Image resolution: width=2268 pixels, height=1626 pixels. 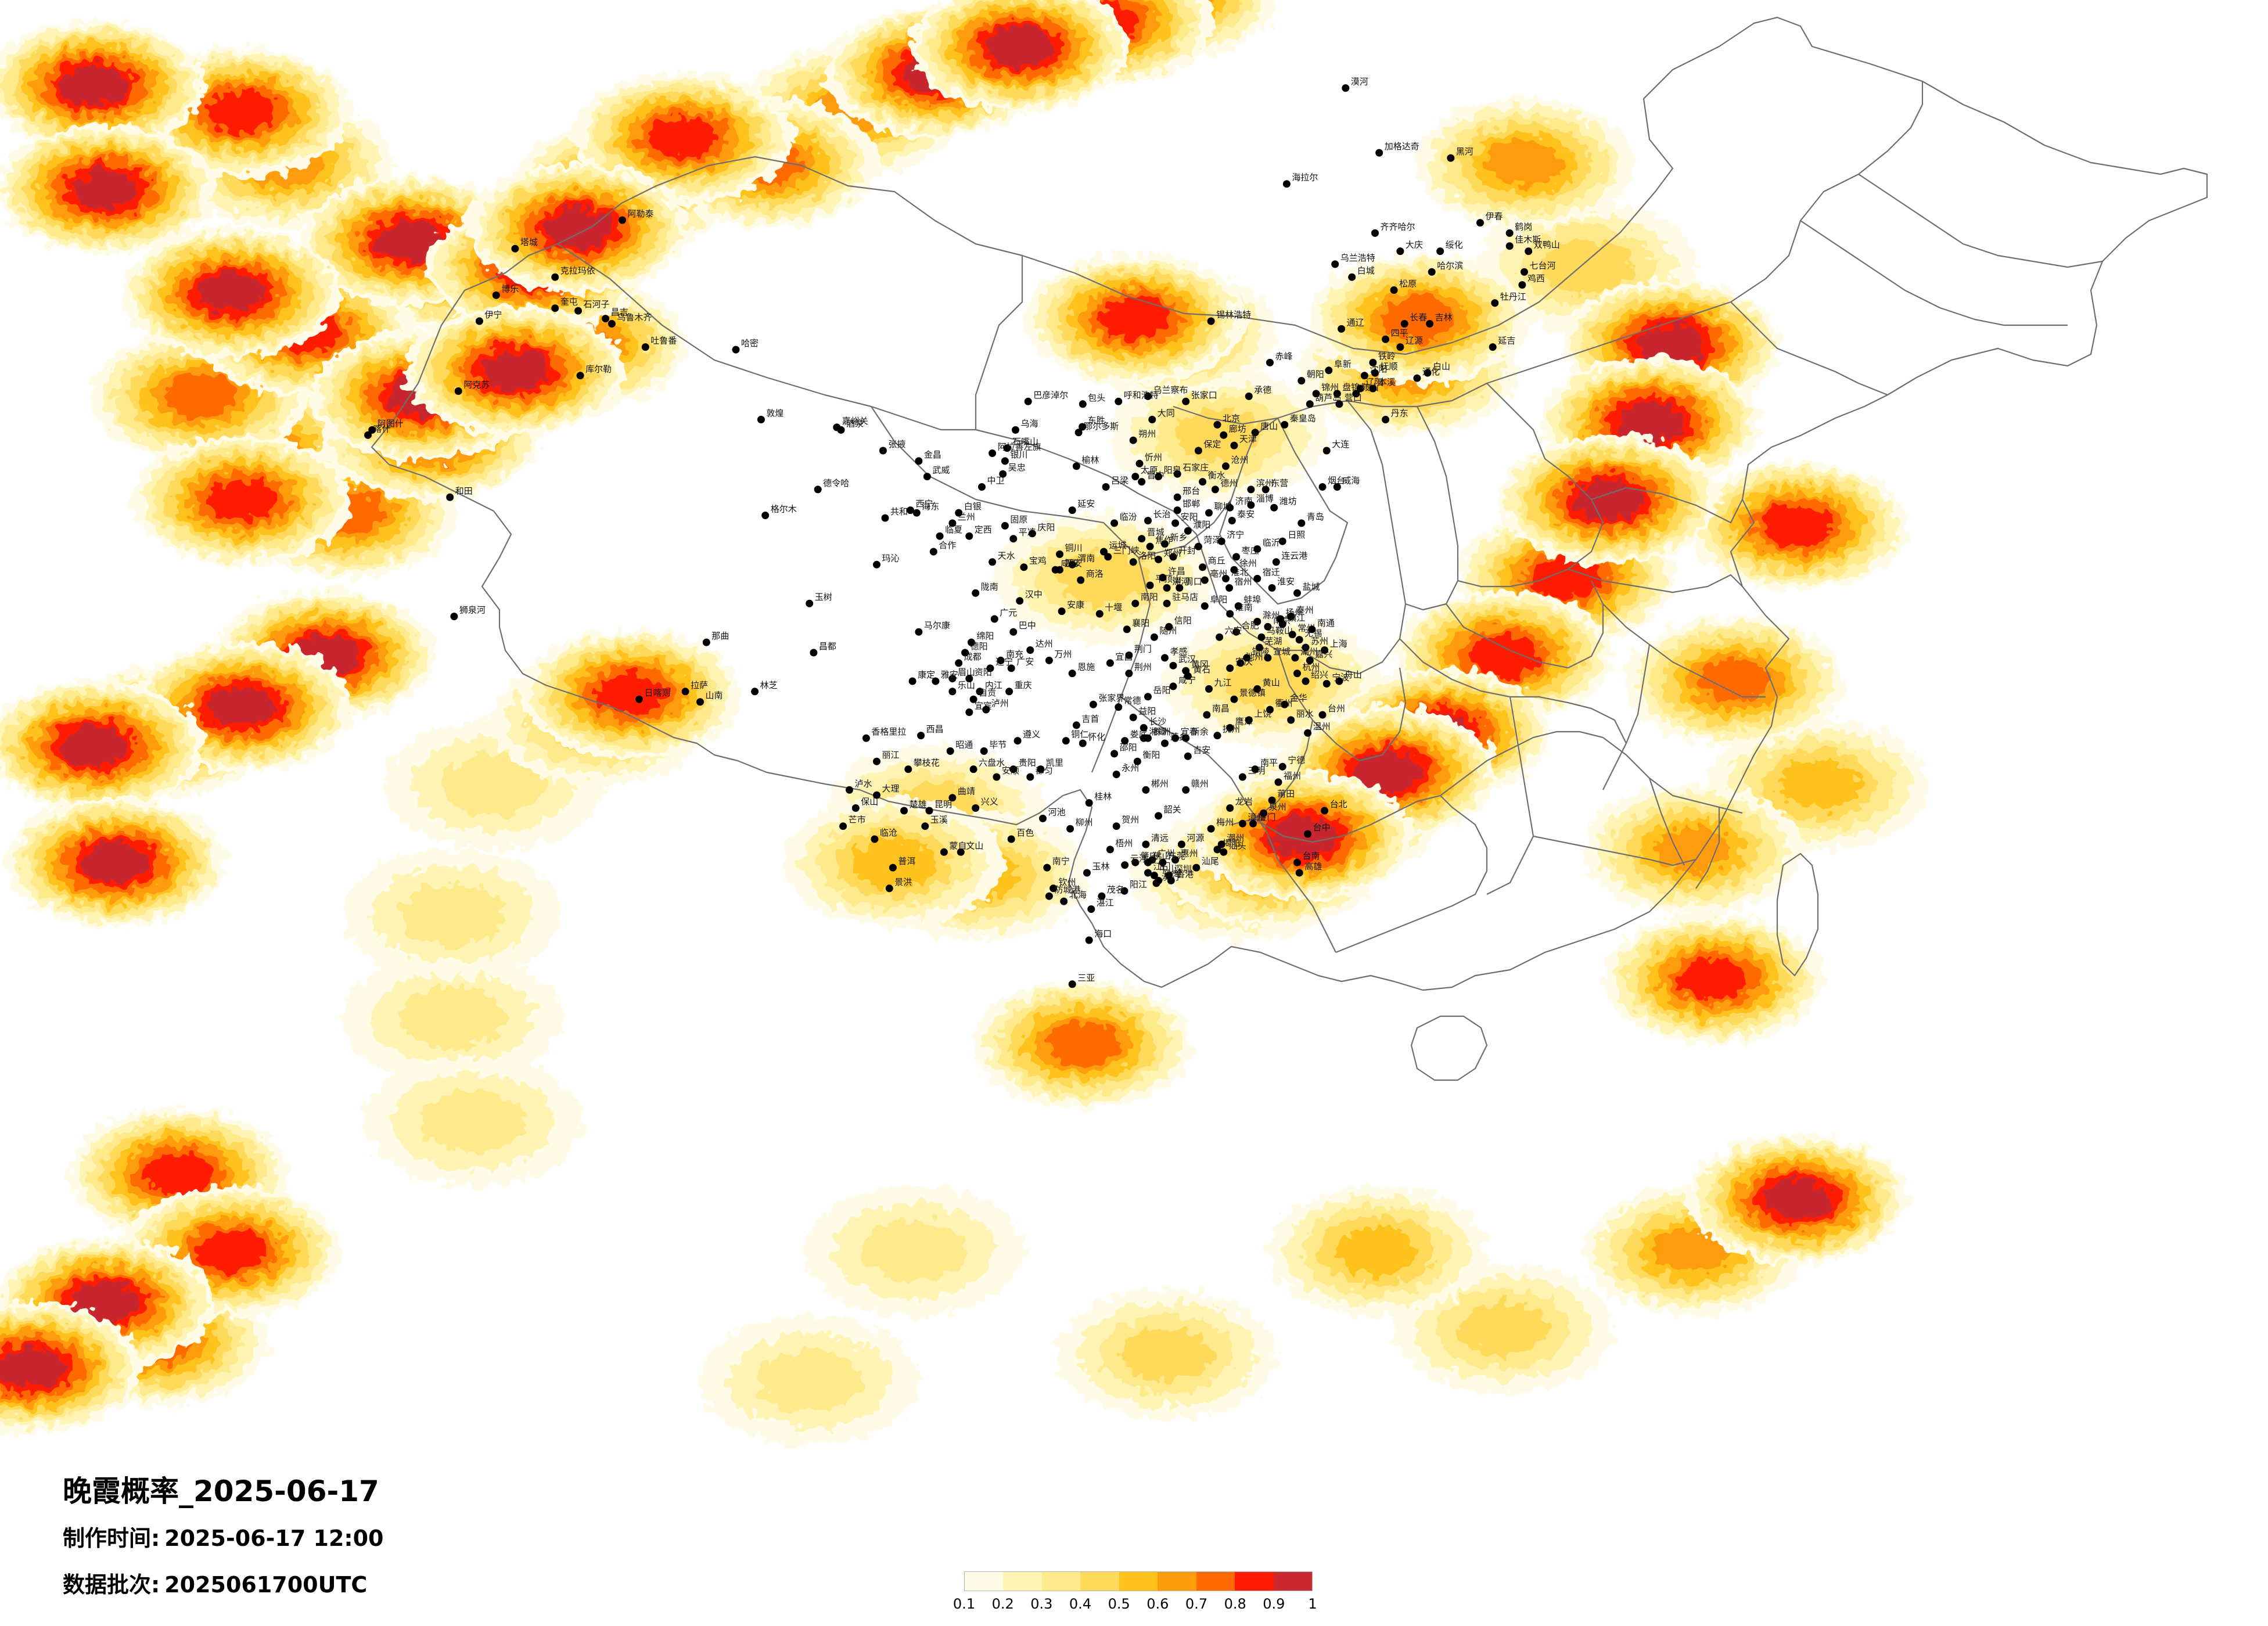 What do you see at coordinates (1240, 460) in the screenshot?
I see `city-label: 沧州` at bounding box center [1240, 460].